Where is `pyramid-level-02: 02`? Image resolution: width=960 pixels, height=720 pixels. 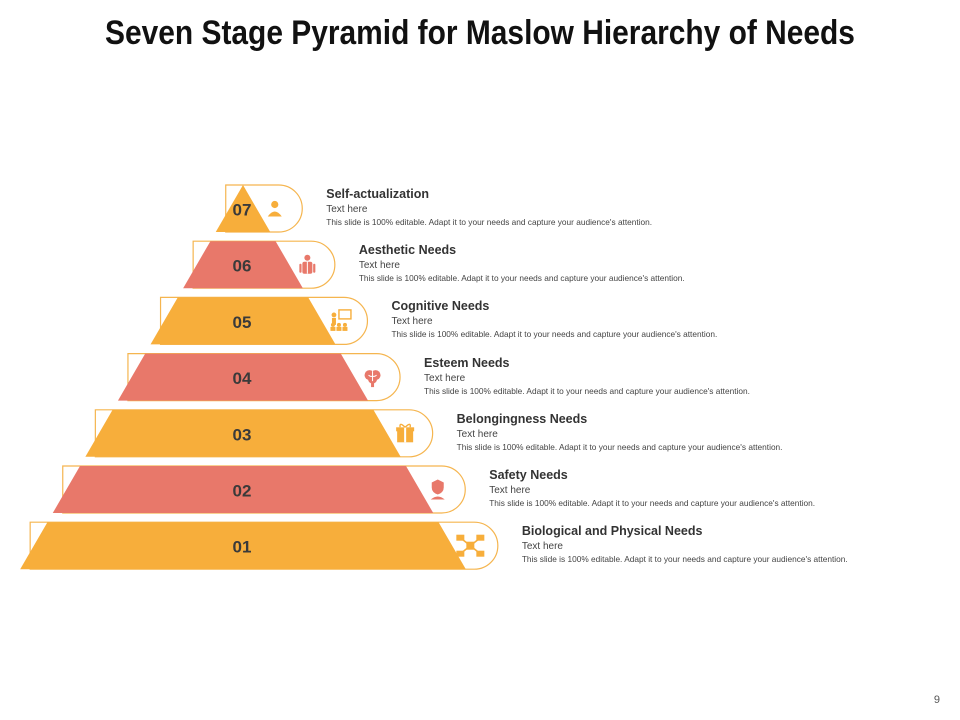 pyramid-level-02: 02 is located at coordinates (259, 489).